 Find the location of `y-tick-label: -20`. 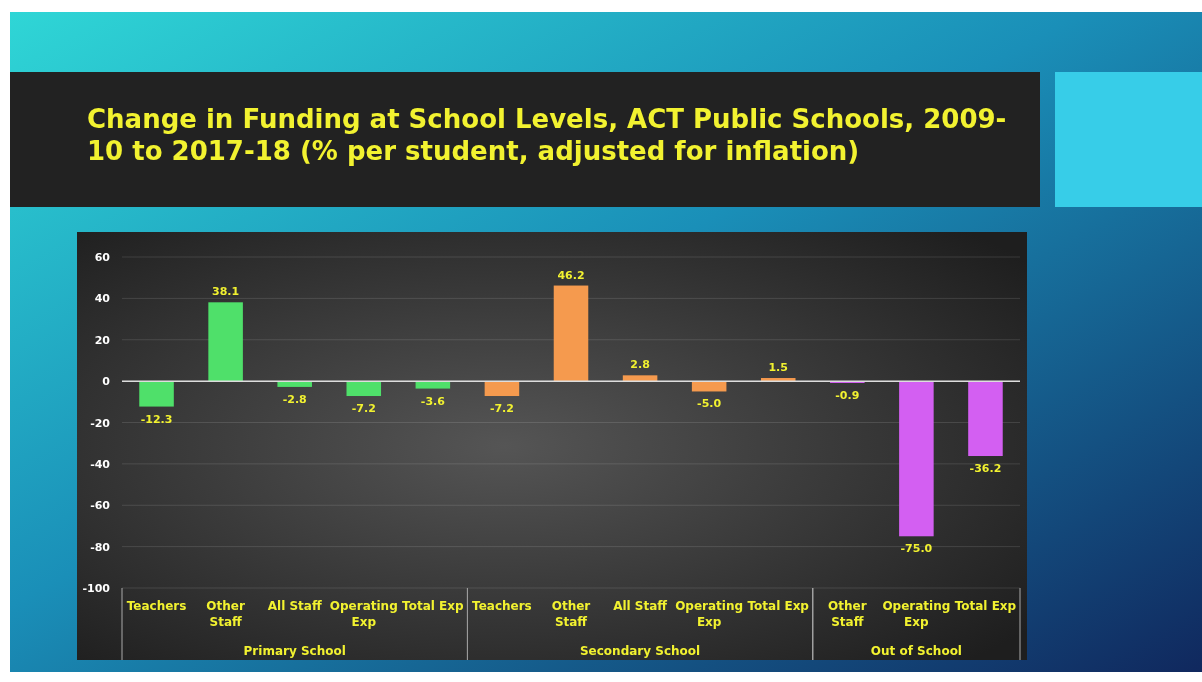

y-tick-label: -20 is located at coordinates (100, 423).